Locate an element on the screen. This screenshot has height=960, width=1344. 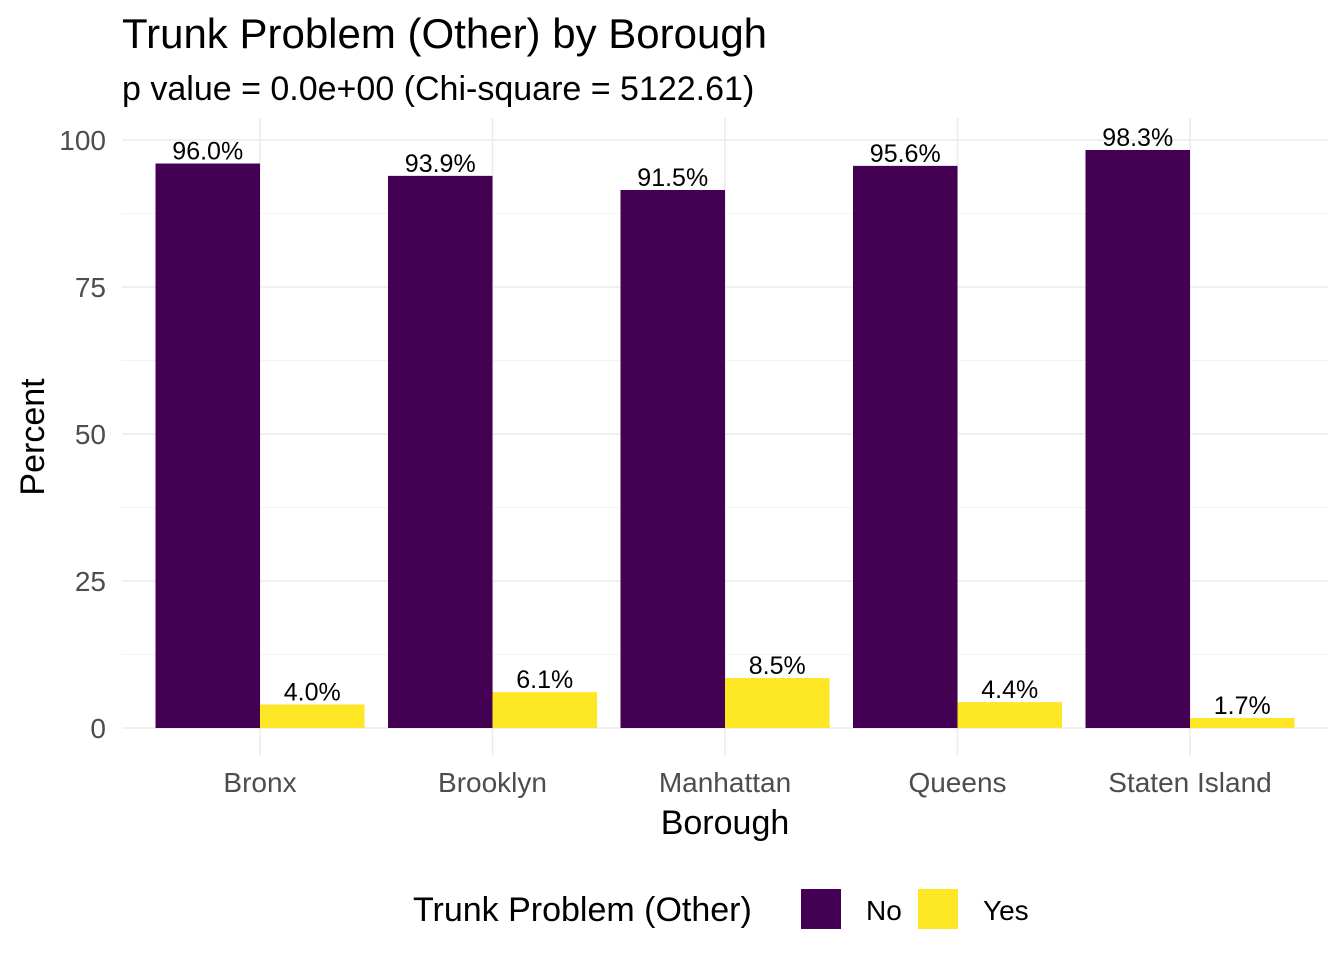
legend: Trunk Problem (Other) No Yes is located at coordinates (721, 909).